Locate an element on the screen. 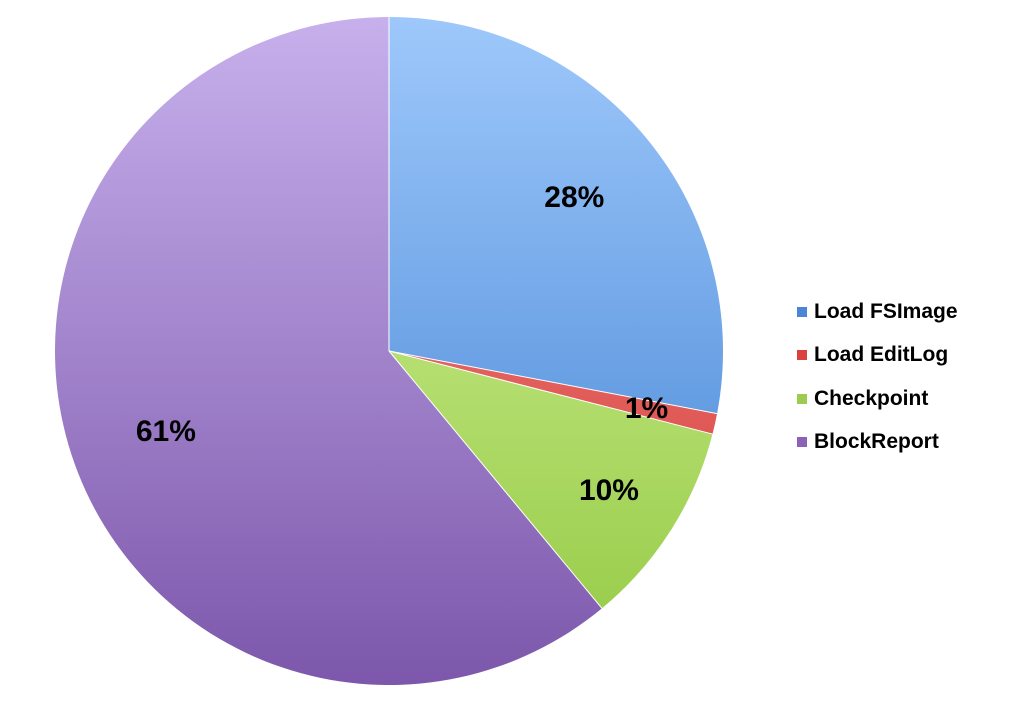 The height and width of the screenshot is (719, 1027). legend-label-load-fsimage: Load FSImage is located at coordinates (886, 311).